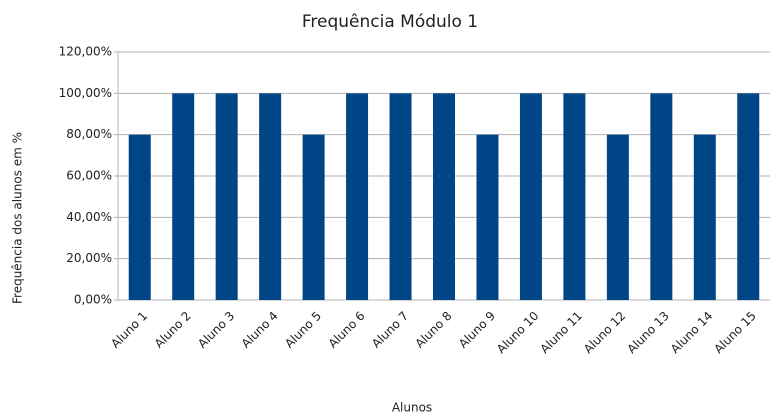 The image size is (778, 418). Describe the element at coordinates (433, 330) in the screenshot. I see `x-tick-label: Aluno 8` at that location.